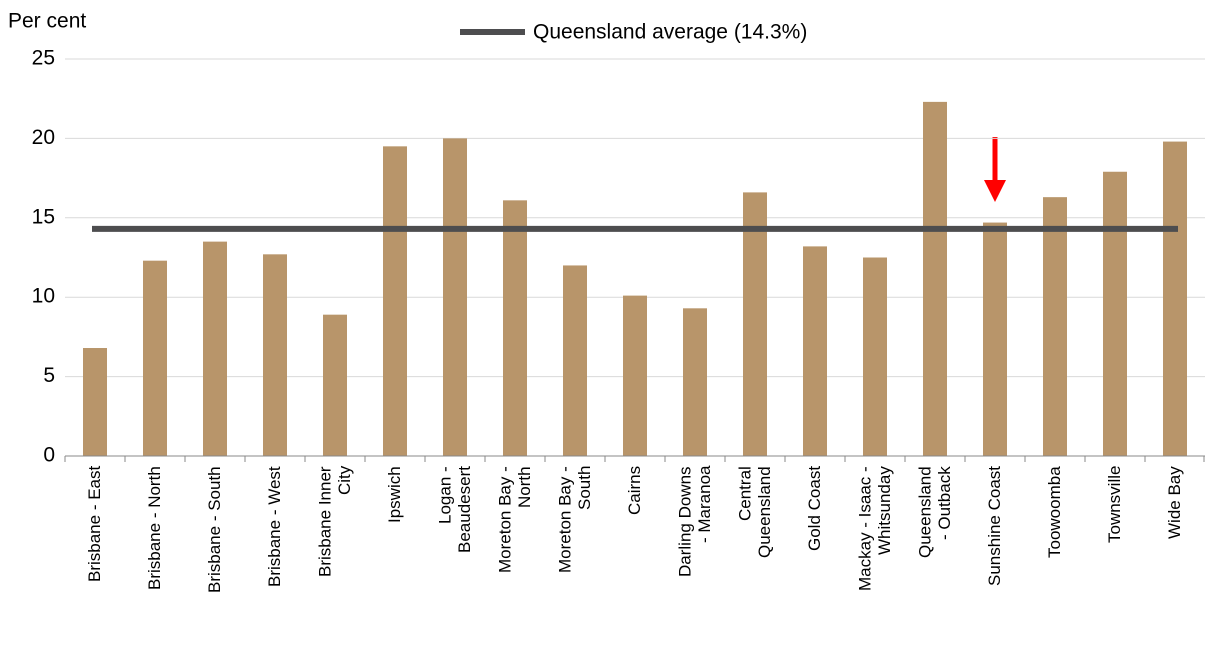  I want to click on legend-label: Queensland average (14.3%), so click(670, 32).